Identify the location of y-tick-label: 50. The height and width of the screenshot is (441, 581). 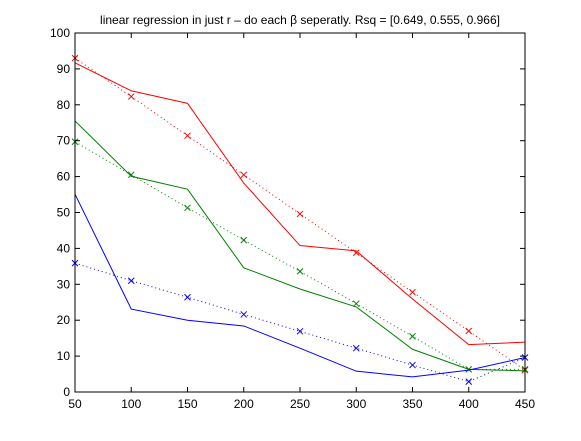
(64, 213).